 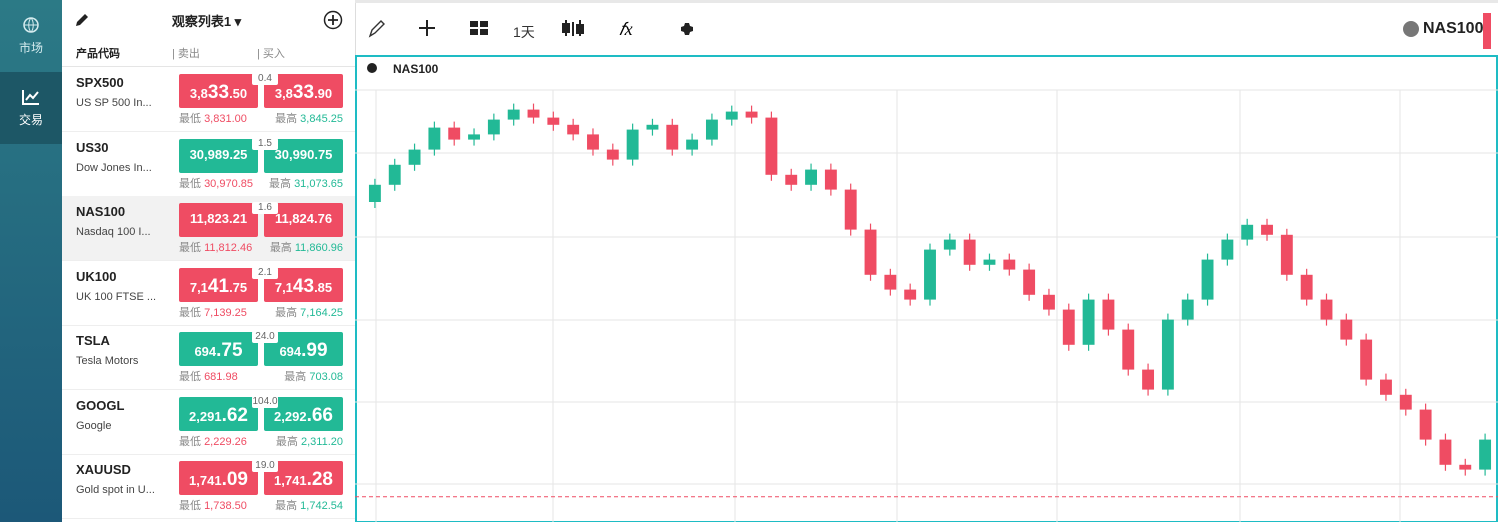 I want to click on symbol: GOOGL, so click(x=100, y=405).